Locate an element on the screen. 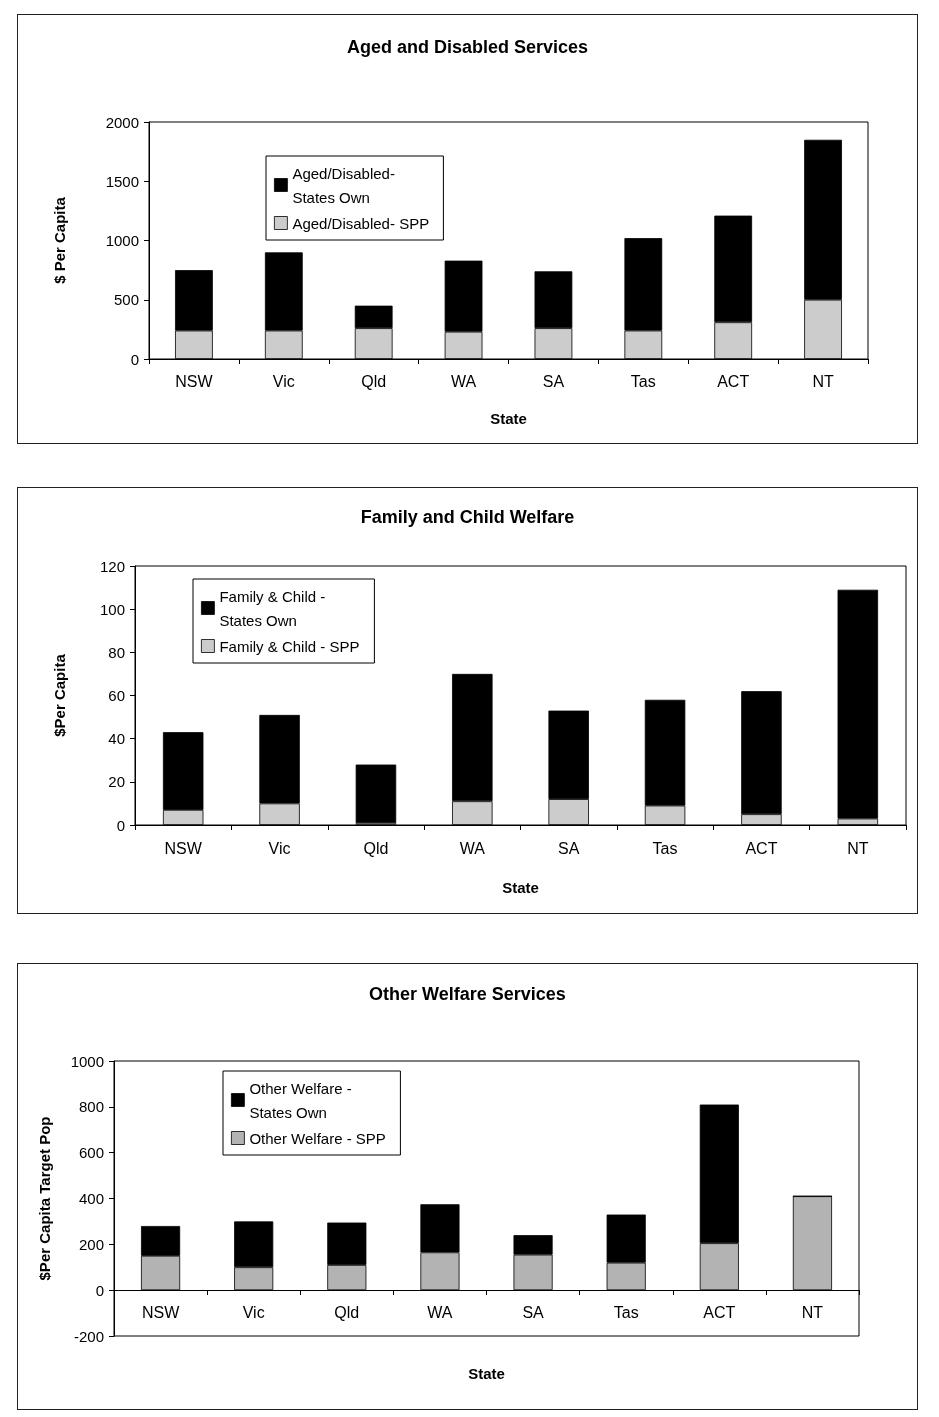 The image size is (939, 1417). chart-title: Other Welfare Services is located at coordinates (467, 994).